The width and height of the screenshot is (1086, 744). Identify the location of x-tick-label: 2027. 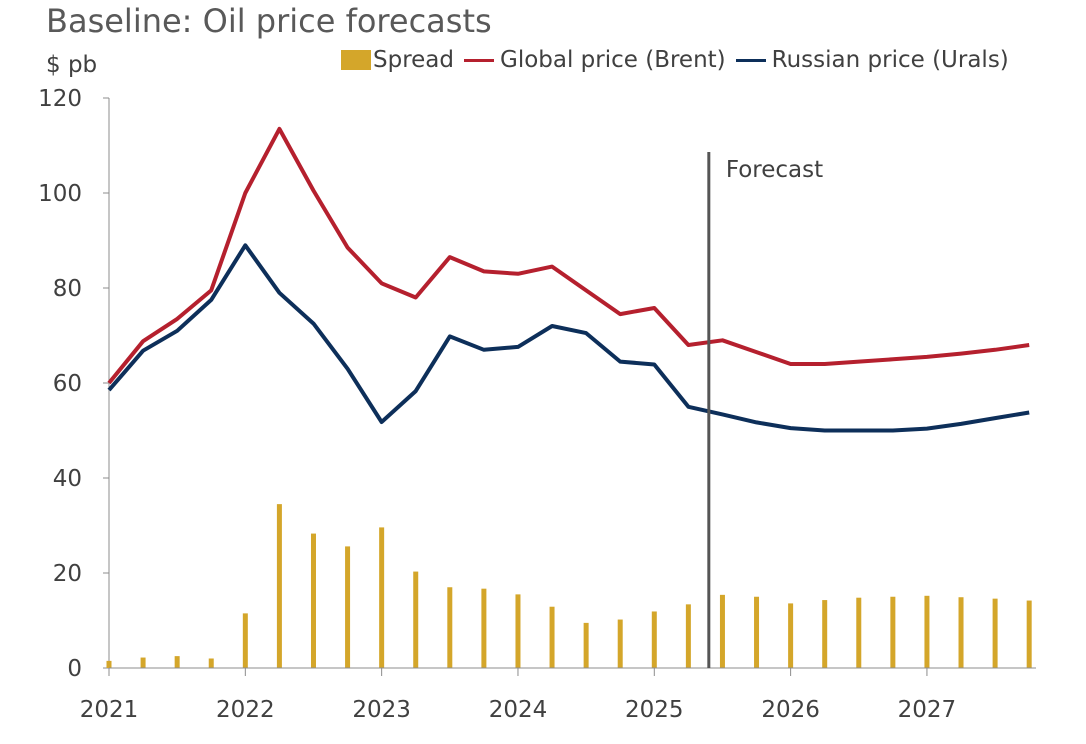
(927, 710).